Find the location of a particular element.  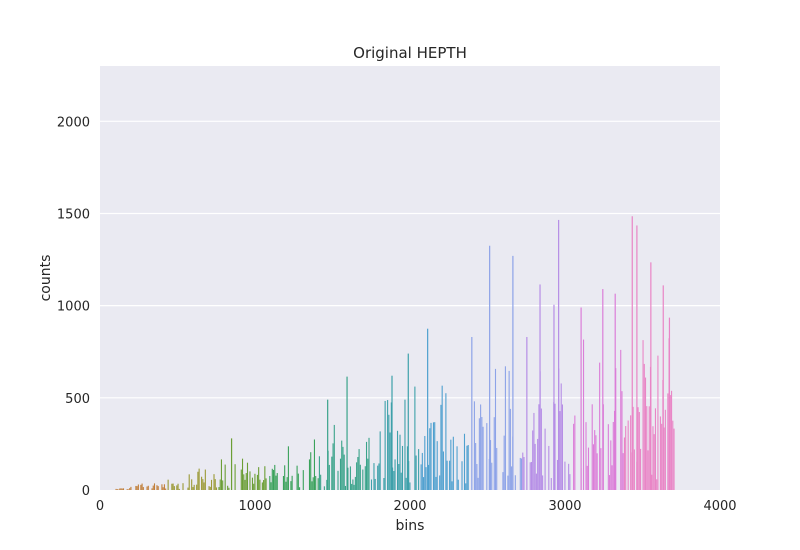

x-axis-ticks: 0 1000 2000 3000 4000 is located at coordinates (416, 506).